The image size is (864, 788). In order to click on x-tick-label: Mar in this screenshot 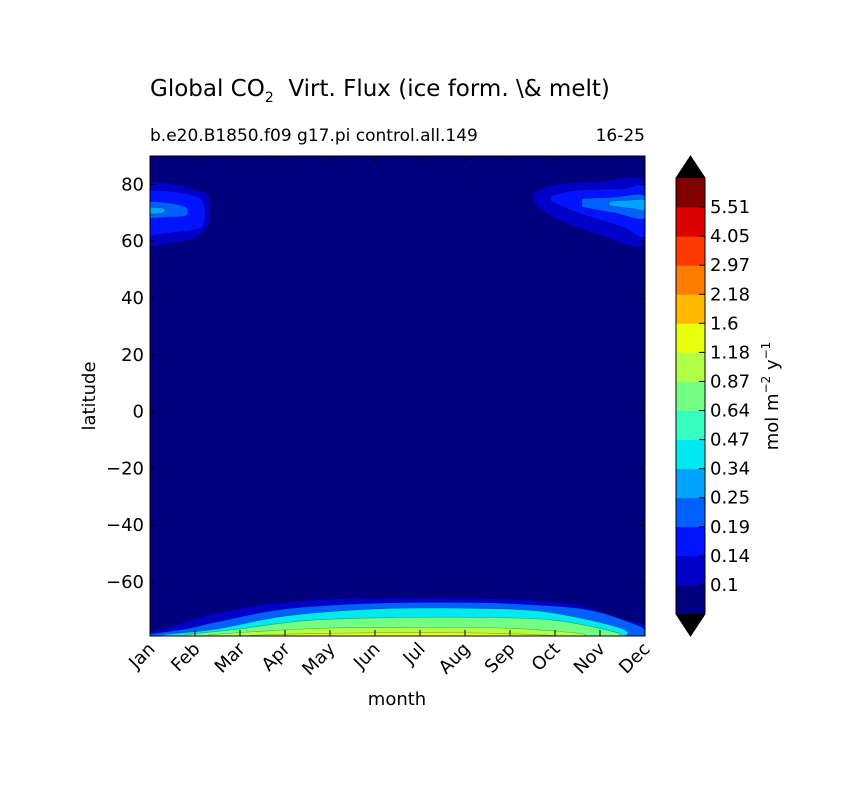, I will do `click(230, 657)`.